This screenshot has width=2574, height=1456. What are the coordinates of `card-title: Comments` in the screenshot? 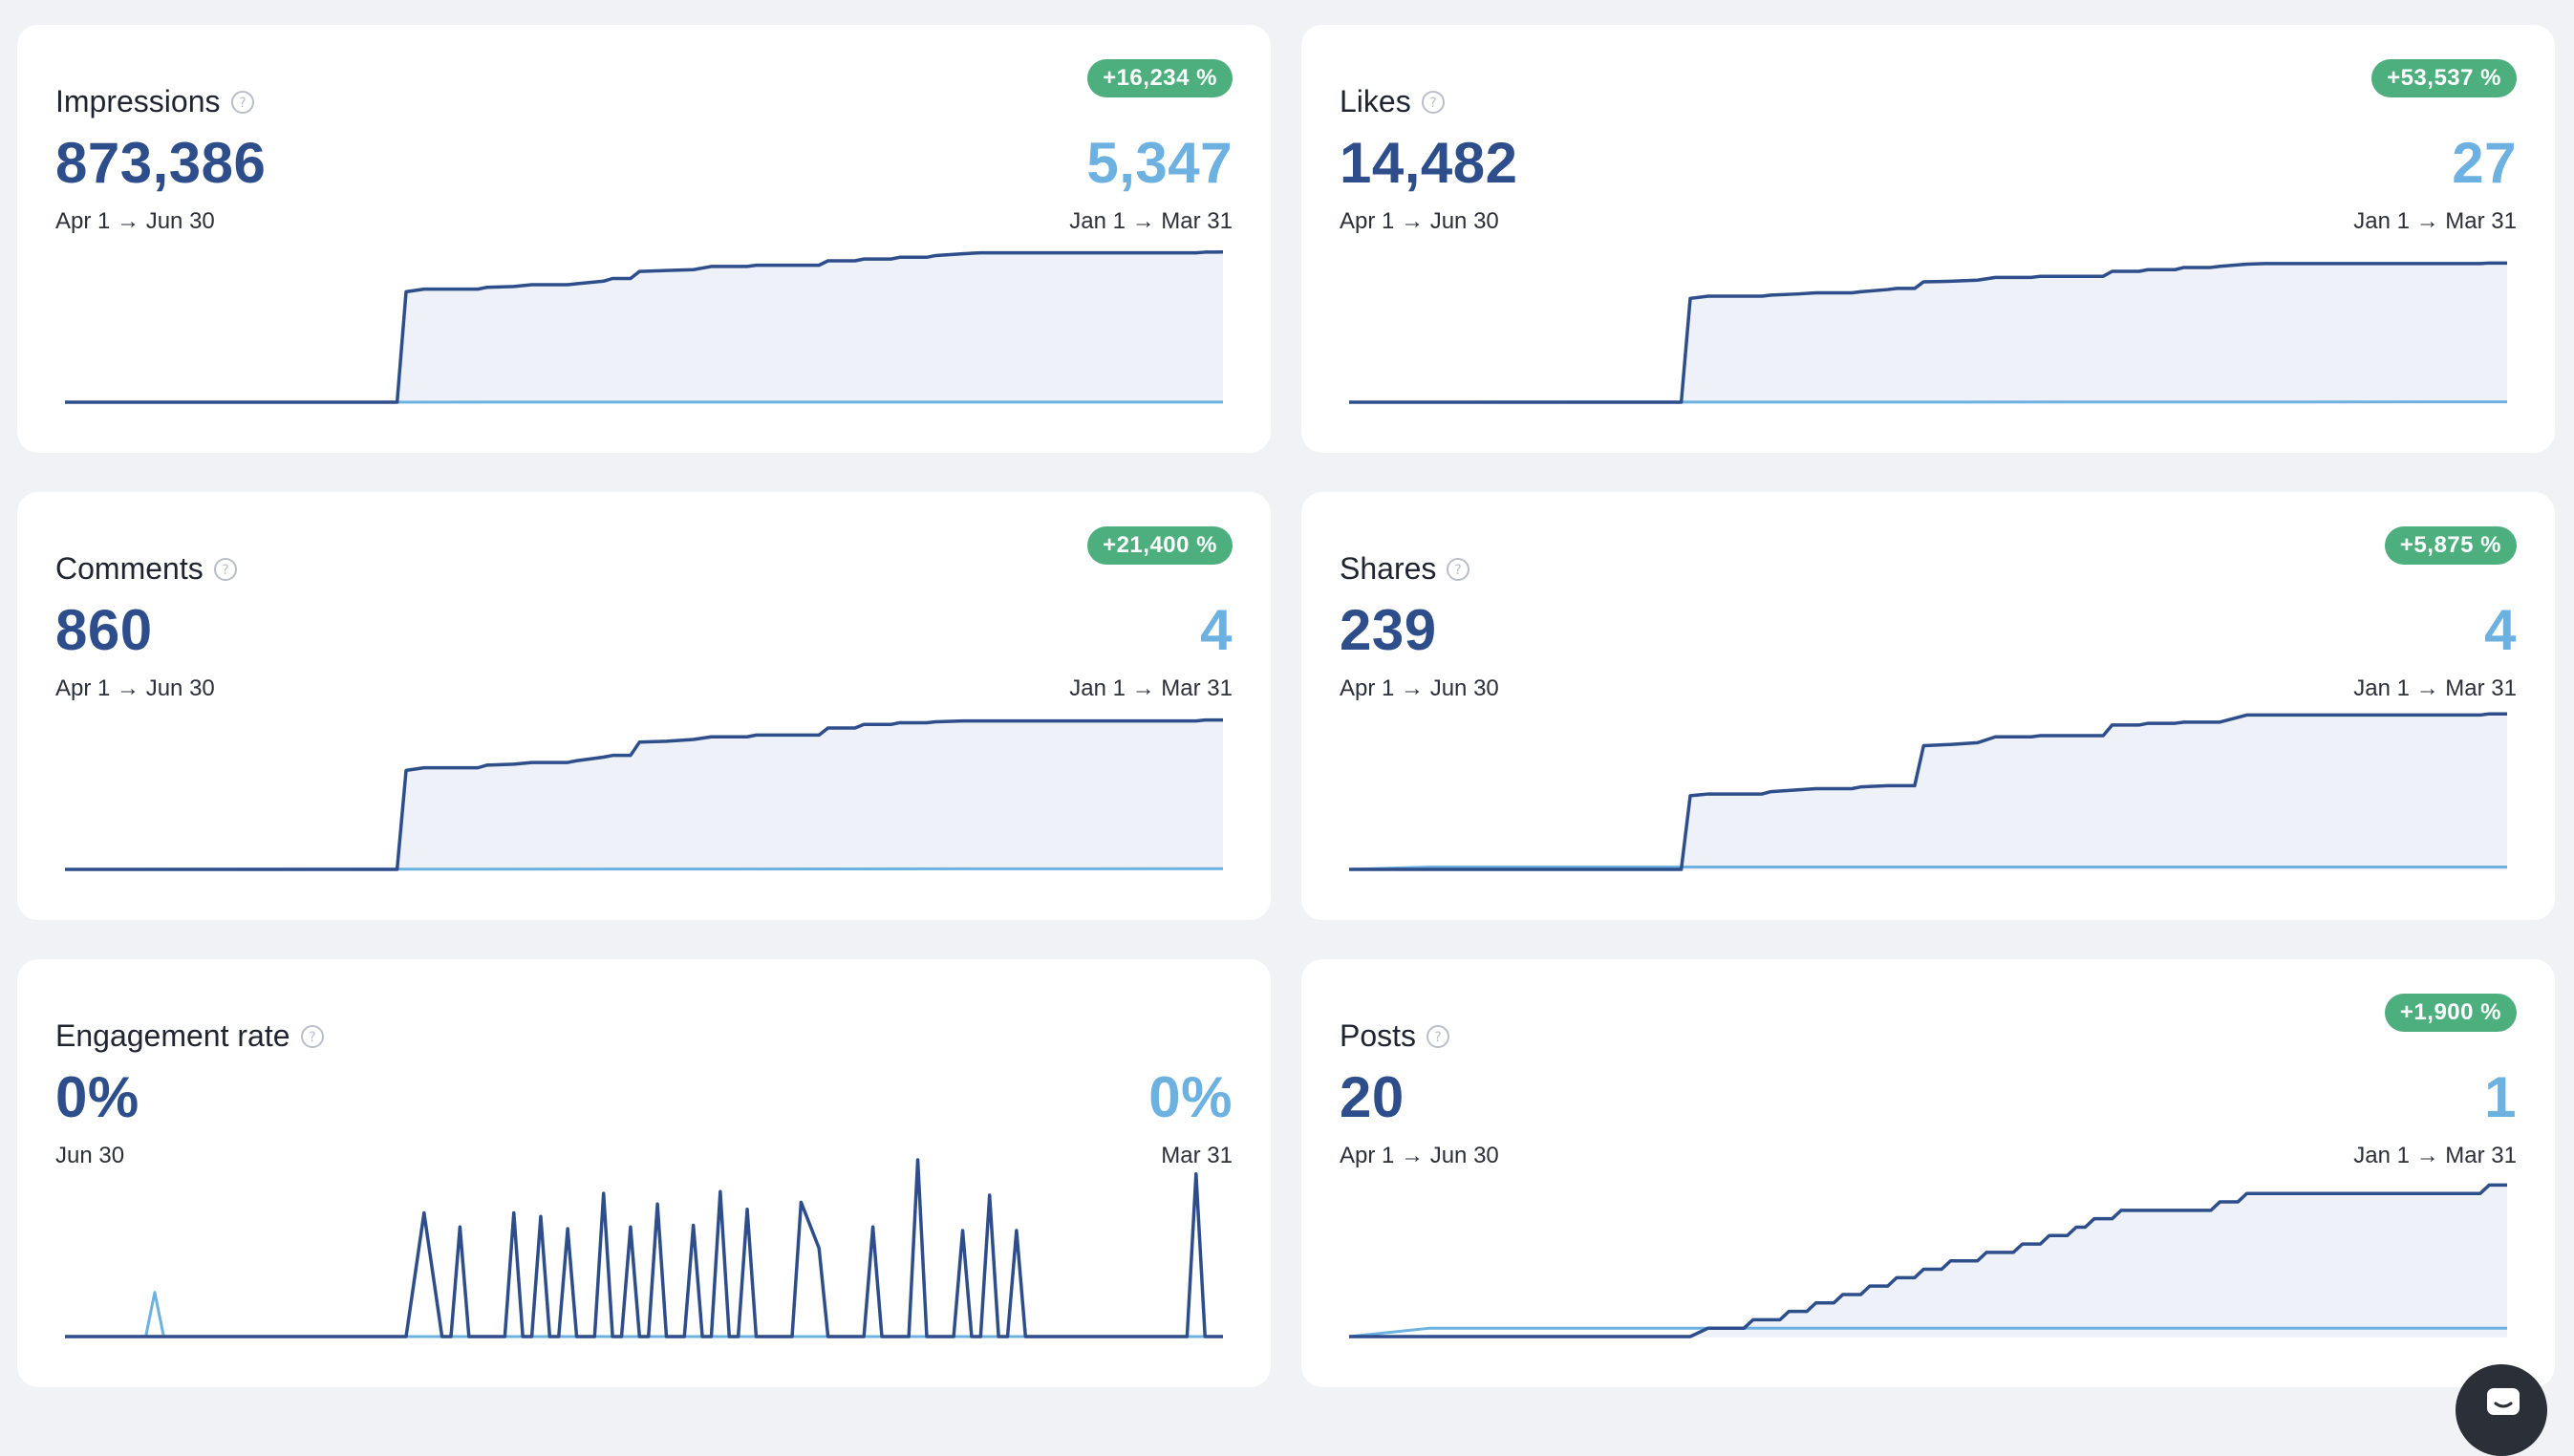 It's located at (129, 569).